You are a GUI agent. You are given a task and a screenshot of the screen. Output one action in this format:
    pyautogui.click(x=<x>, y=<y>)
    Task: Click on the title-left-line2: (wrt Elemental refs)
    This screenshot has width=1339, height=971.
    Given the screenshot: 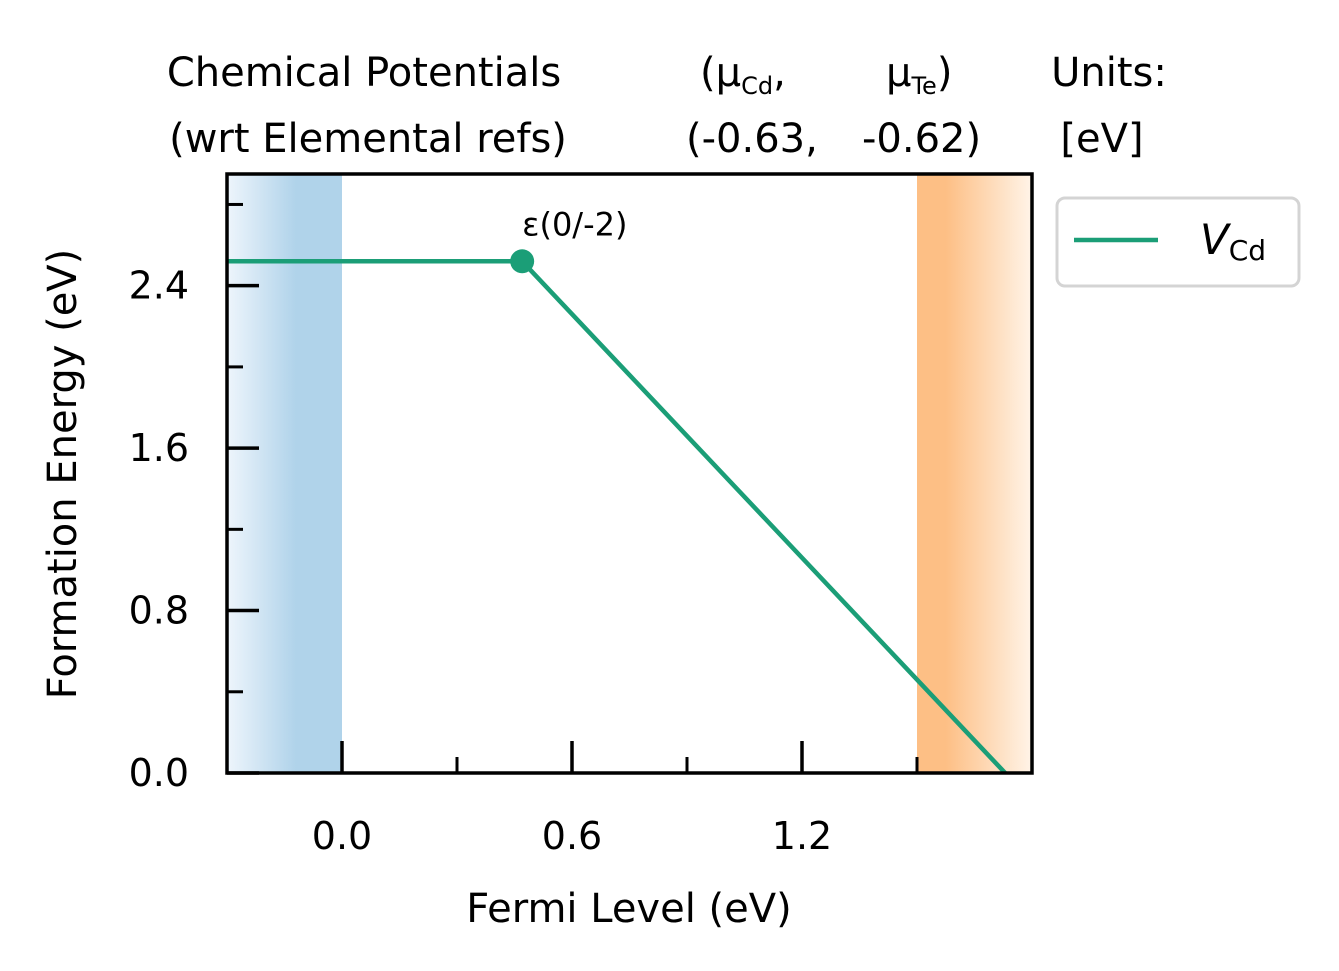 What is the action you would take?
    pyautogui.click(x=368, y=139)
    